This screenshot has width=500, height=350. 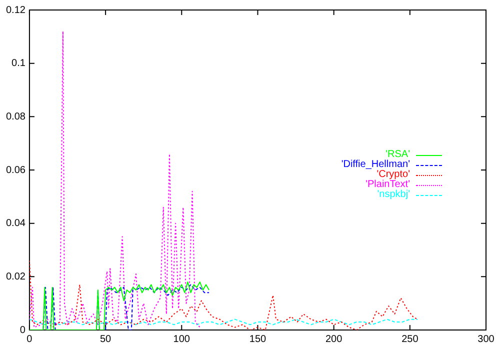 I want to click on x-tick-label: 50, so click(x=106, y=339).